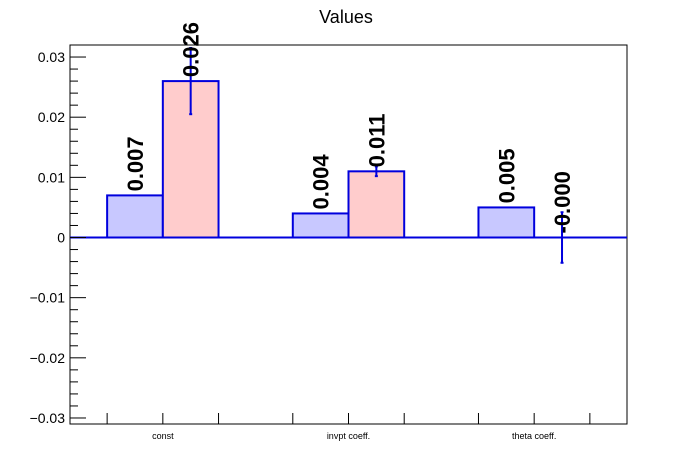 Image resolution: width=696 pixels, height=472 pixels. What do you see at coordinates (51, 117) in the screenshot?
I see `y-tick-label: 0.02` at bounding box center [51, 117].